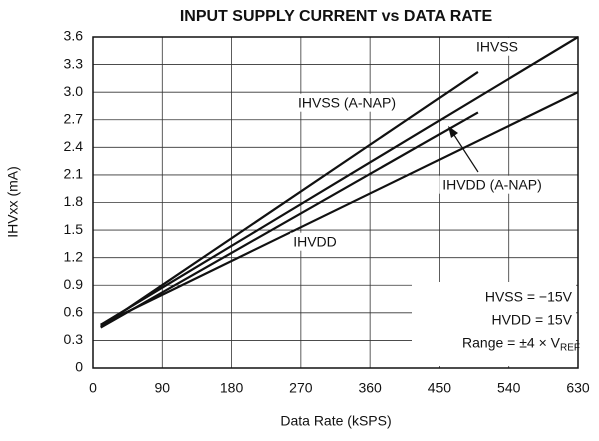 Image resolution: width=599 pixels, height=441 pixels. I want to click on x-tick-label: 270, so click(301, 388).